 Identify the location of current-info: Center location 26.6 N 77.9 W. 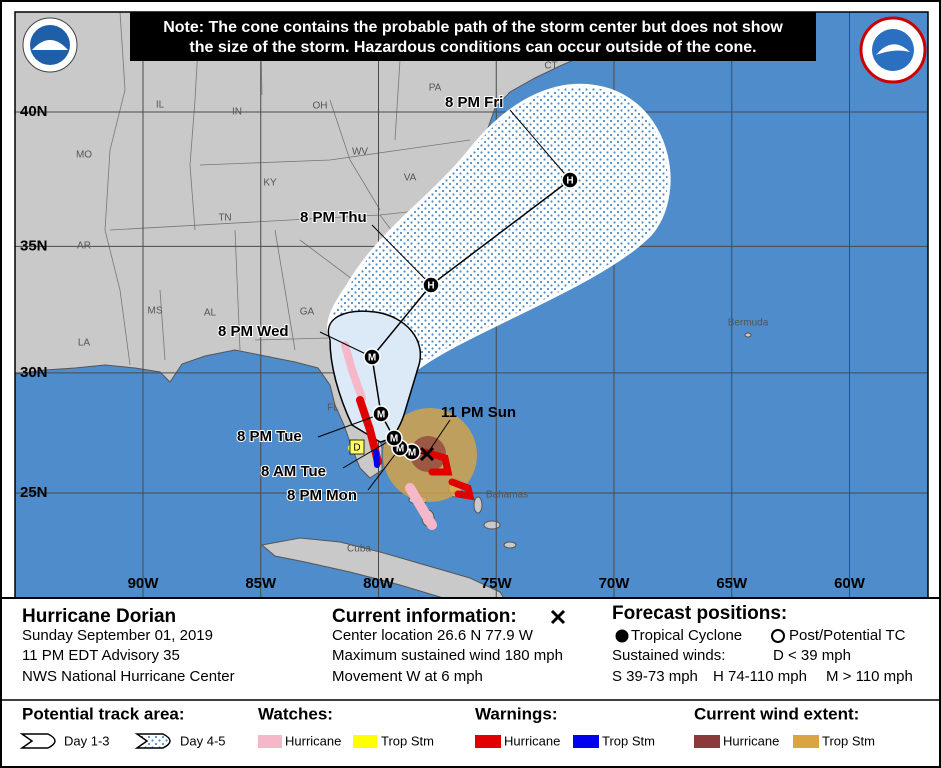
(433, 635).